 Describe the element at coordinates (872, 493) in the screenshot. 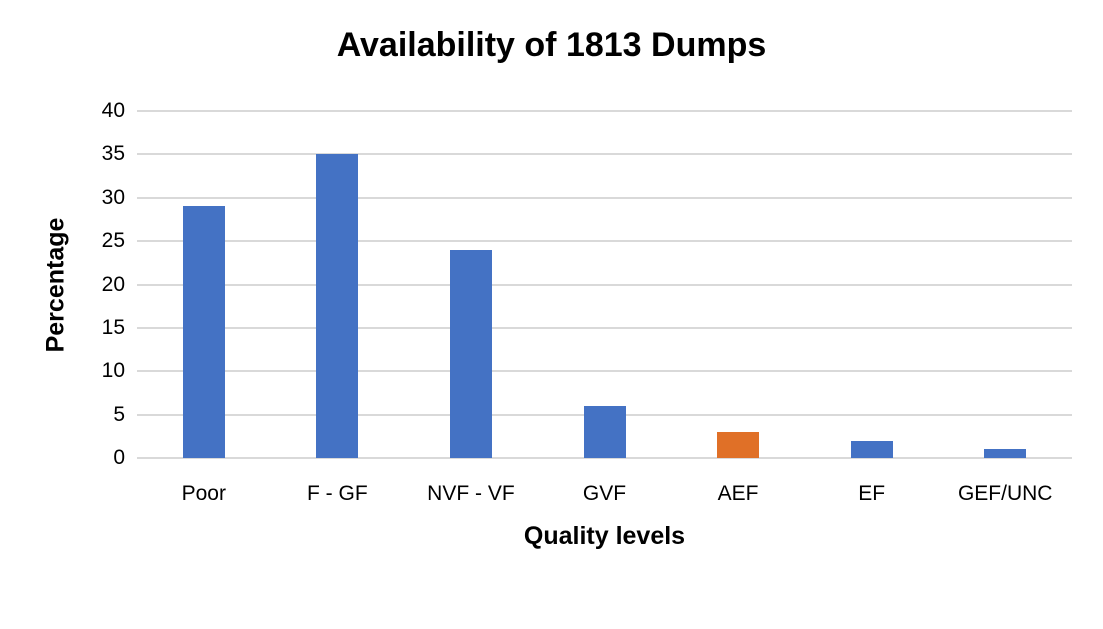

I see `x-tick-label: EF` at that location.